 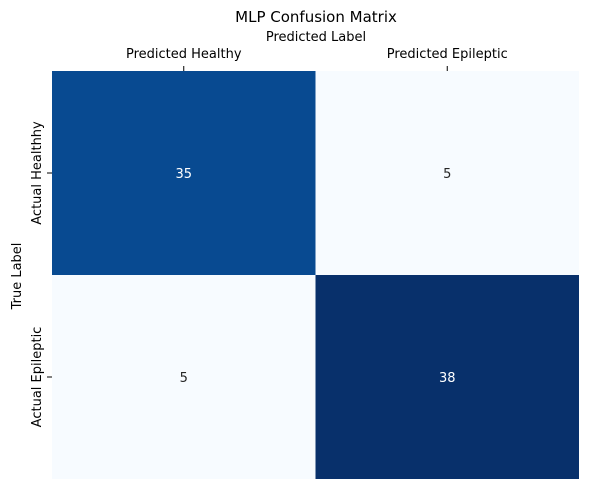 I want to click on y-axis-label: True Label, so click(x=17, y=277).